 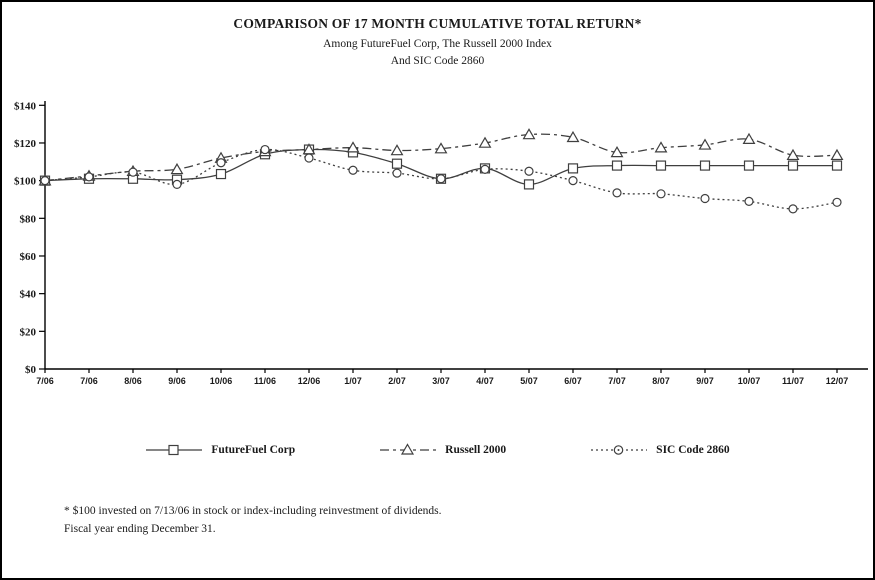 What do you see at coordinates (28, 257) in the screenshot?
I see `svg-text: $60` at bounding box center [28, 257].